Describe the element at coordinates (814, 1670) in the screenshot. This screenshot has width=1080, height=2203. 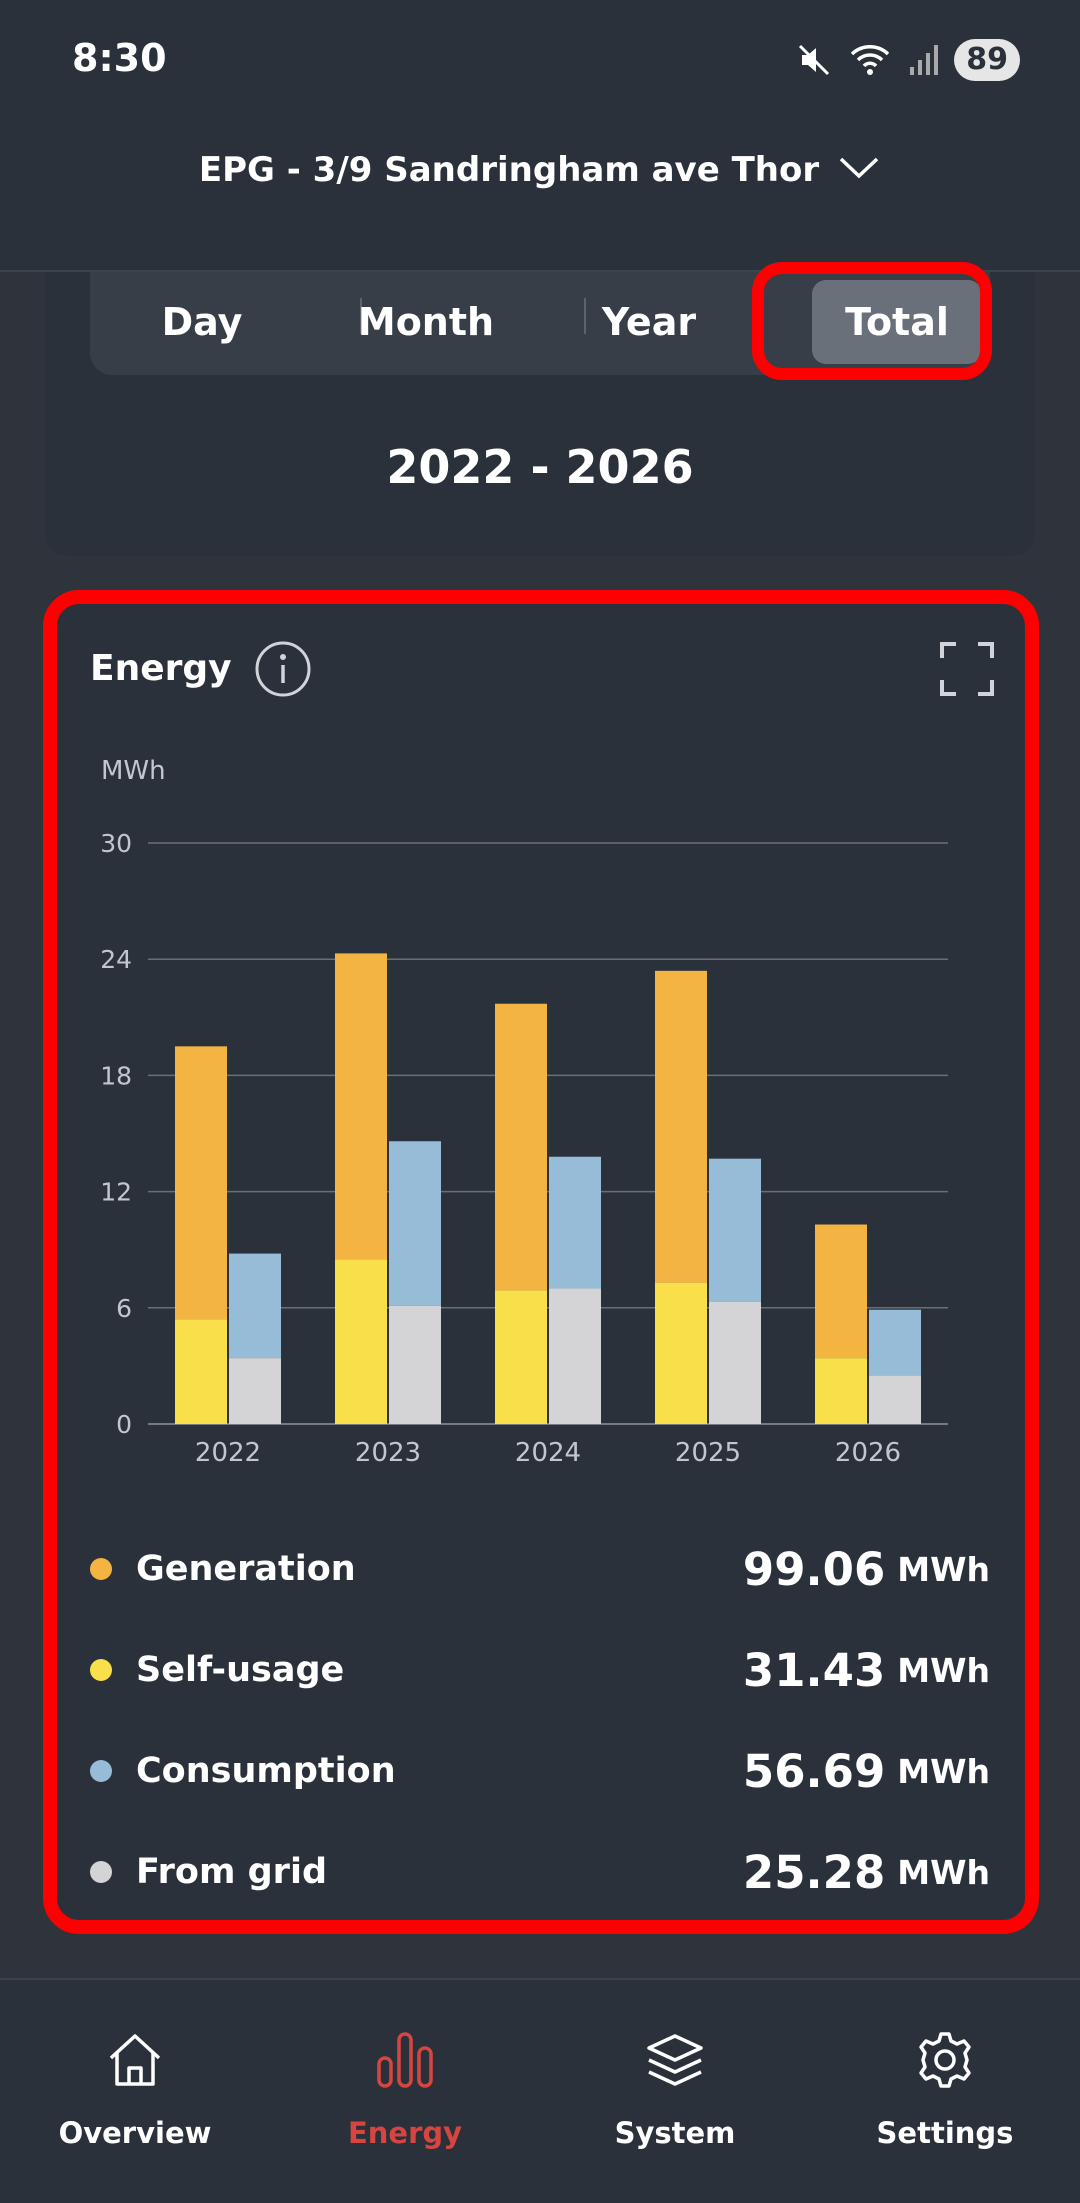
I see `legend-value: 31.43` at that location.